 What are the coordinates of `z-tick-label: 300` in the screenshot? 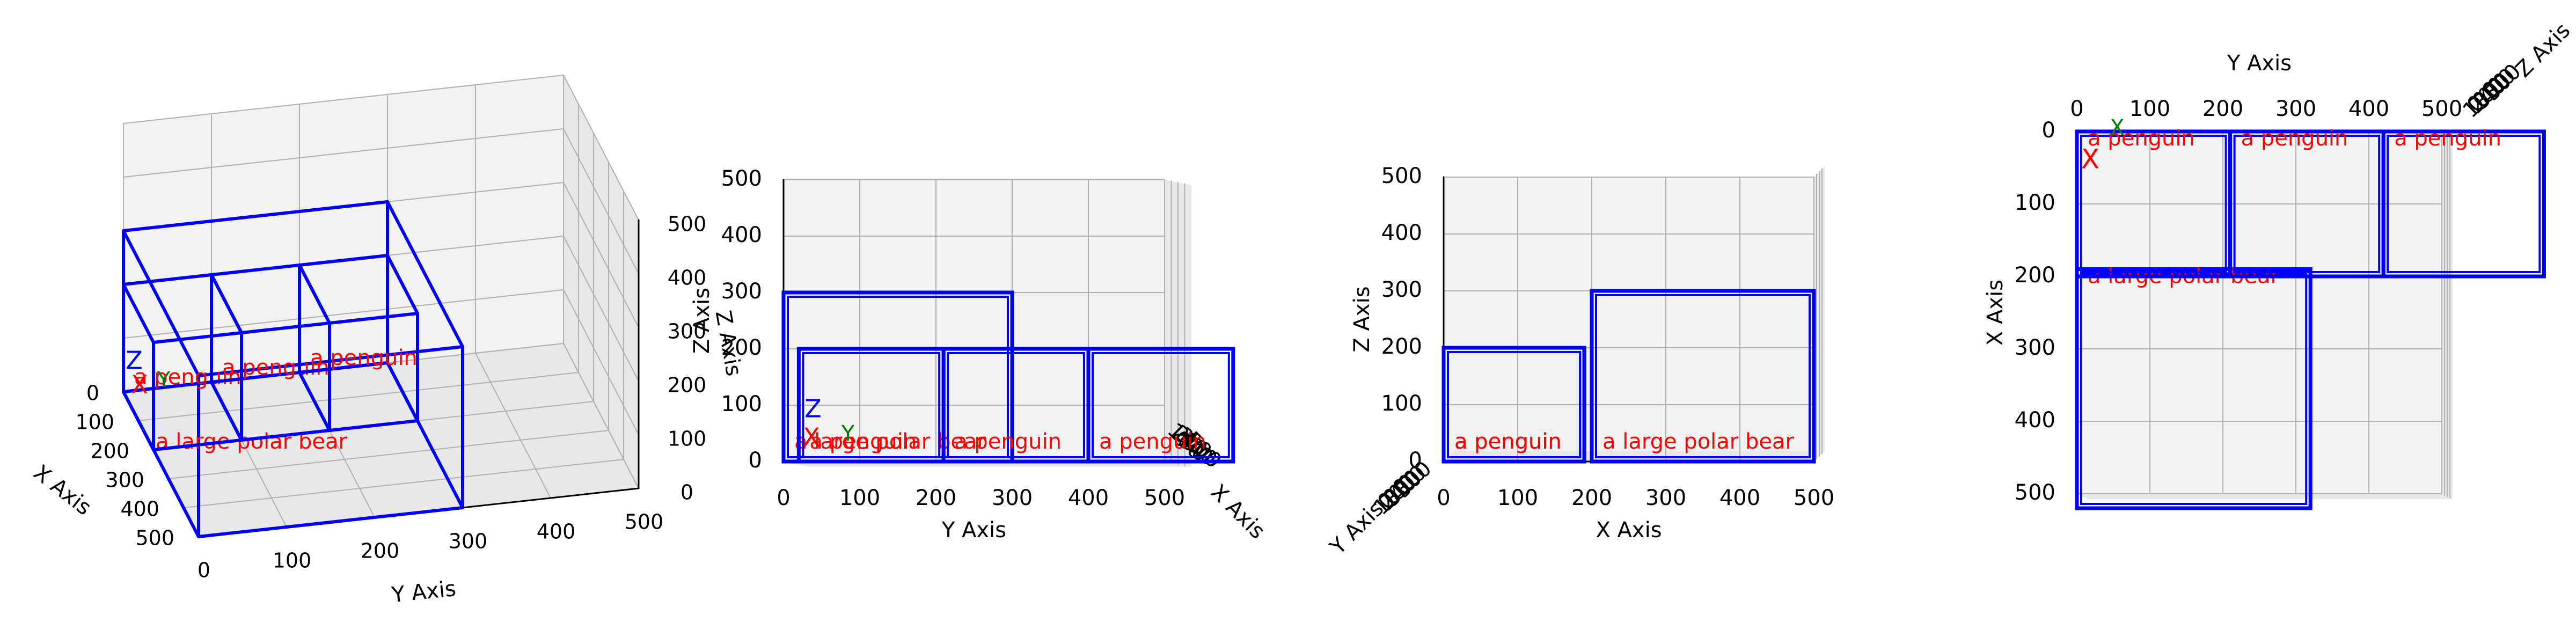 It's located at (687, 331).